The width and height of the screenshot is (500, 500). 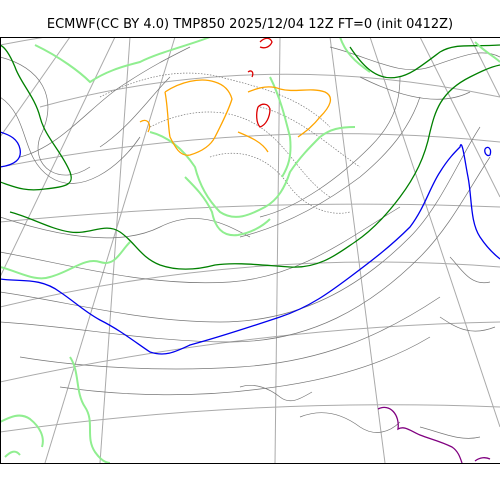 I want to click on isotherm-0c-west, so click(x=10, y=149).